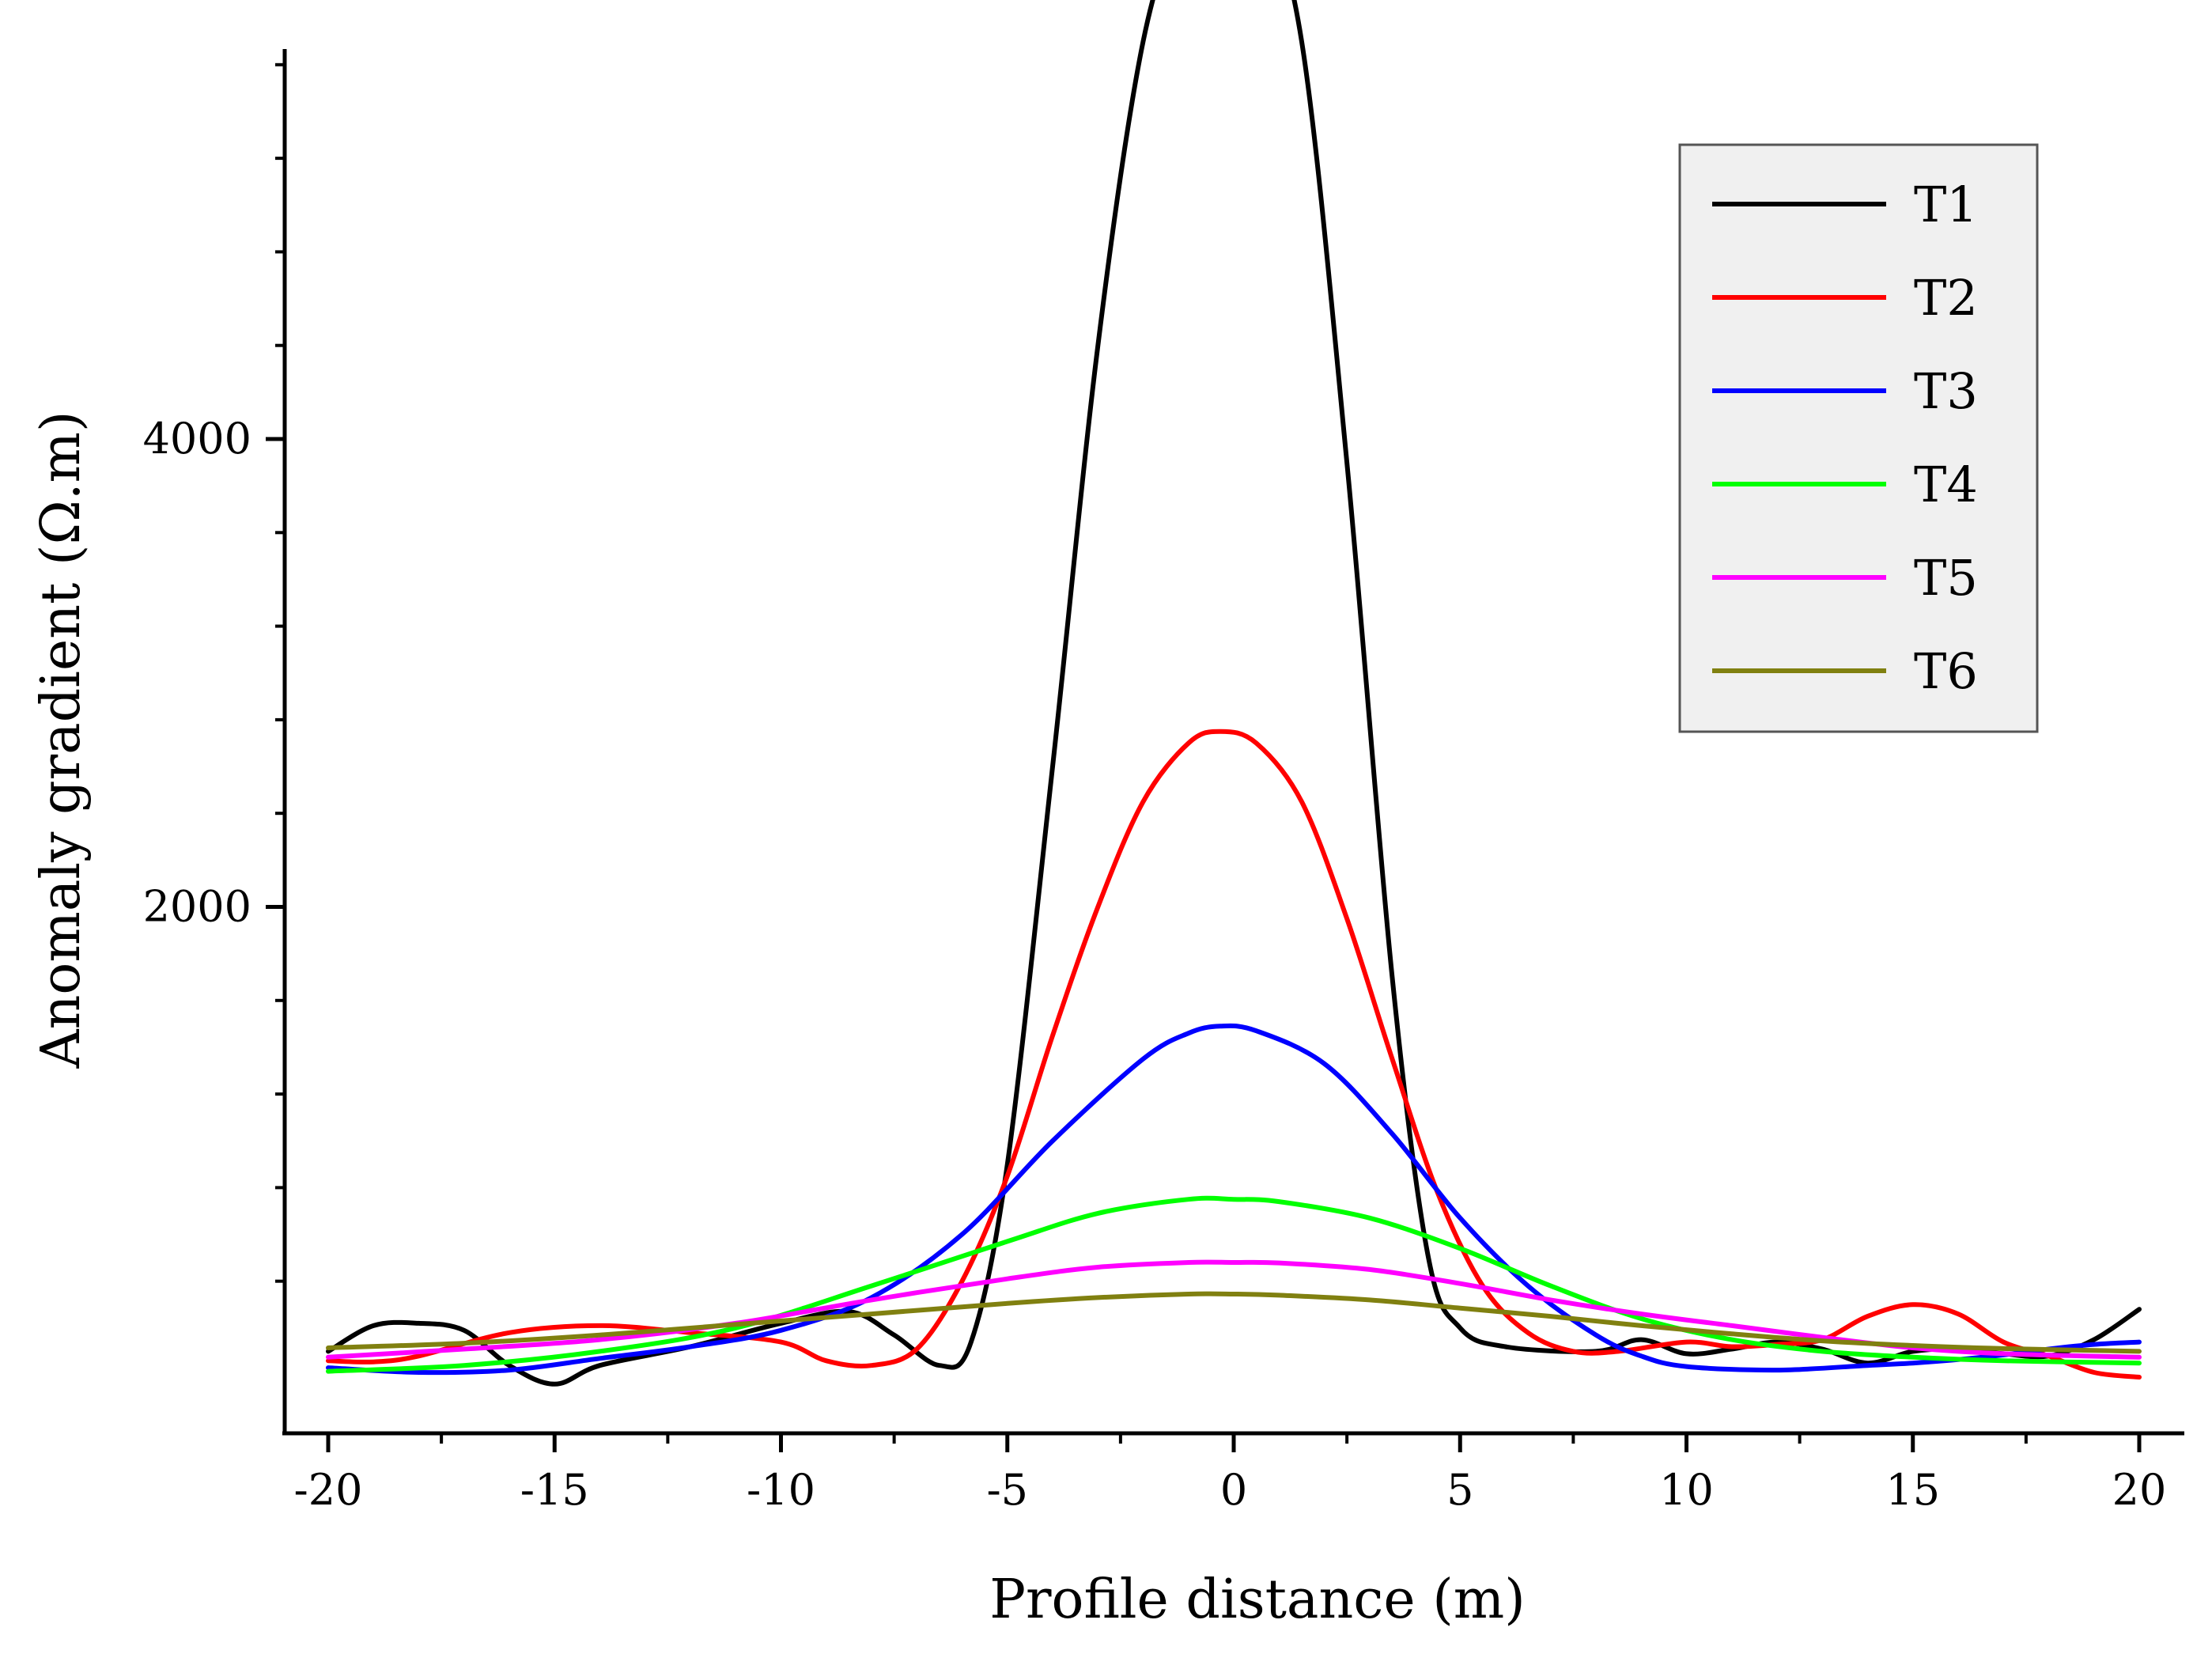 The image size is (2212, 1654). I want to click on x-tick-label: 10, so click(1687, 1490).